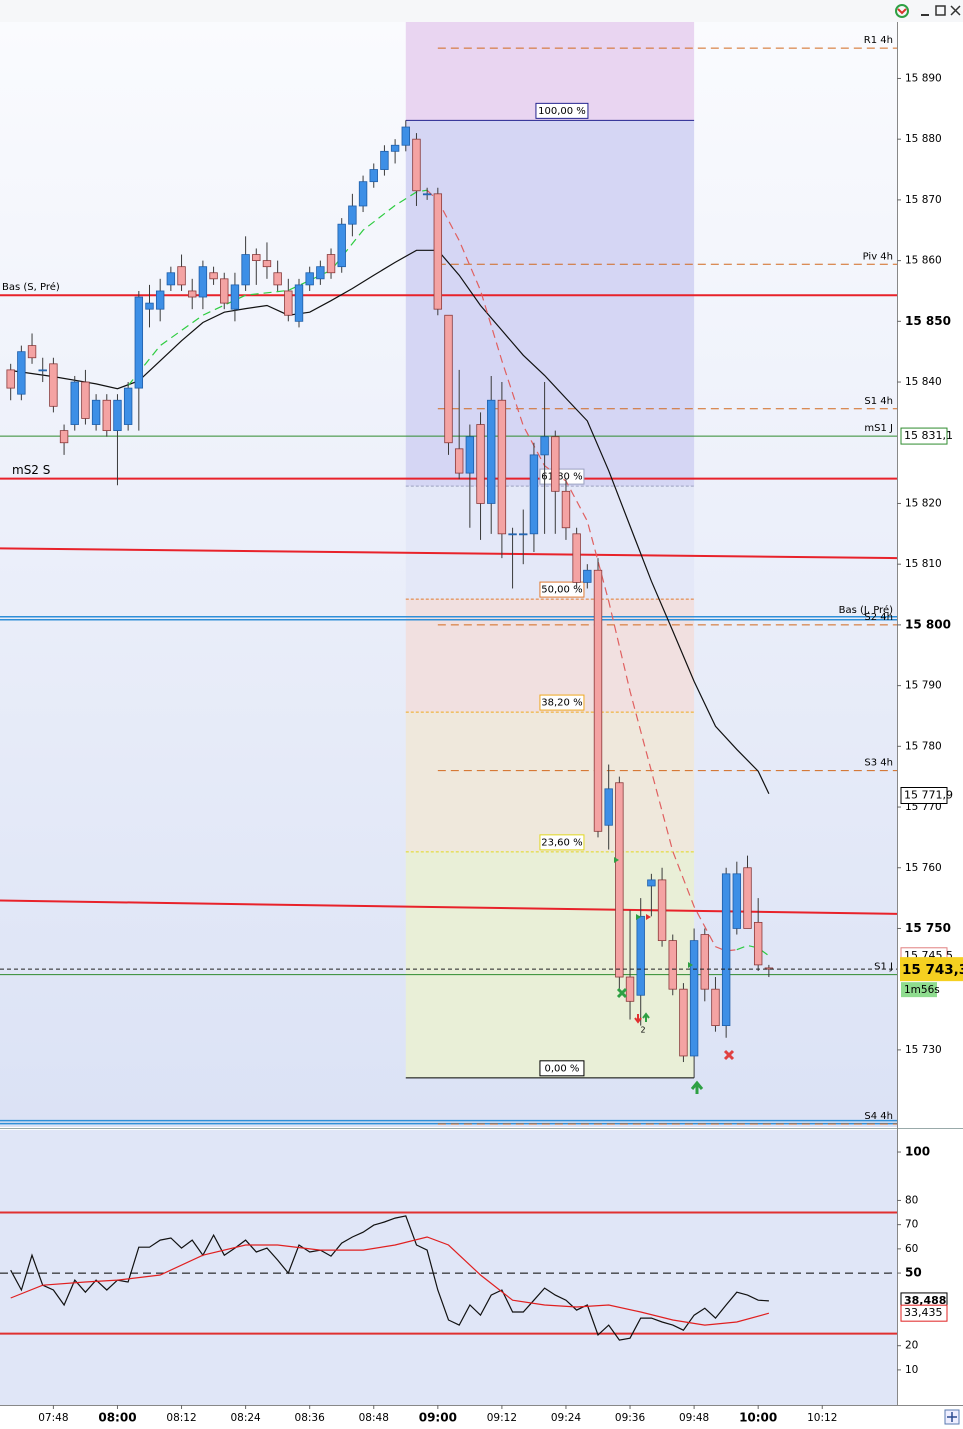  What do you see at coordinates (878, 40) in the screenshot?
I see `level-label: R1 4h` at bounding box center [878, 40].